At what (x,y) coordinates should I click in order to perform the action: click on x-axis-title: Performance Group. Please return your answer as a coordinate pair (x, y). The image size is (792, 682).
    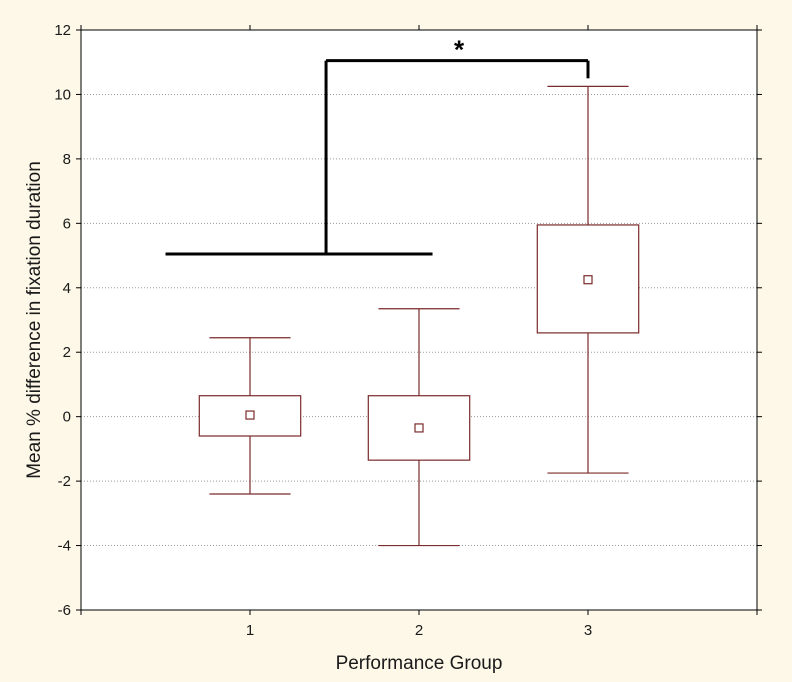
    Looking at the image, I should click on (419, 663).